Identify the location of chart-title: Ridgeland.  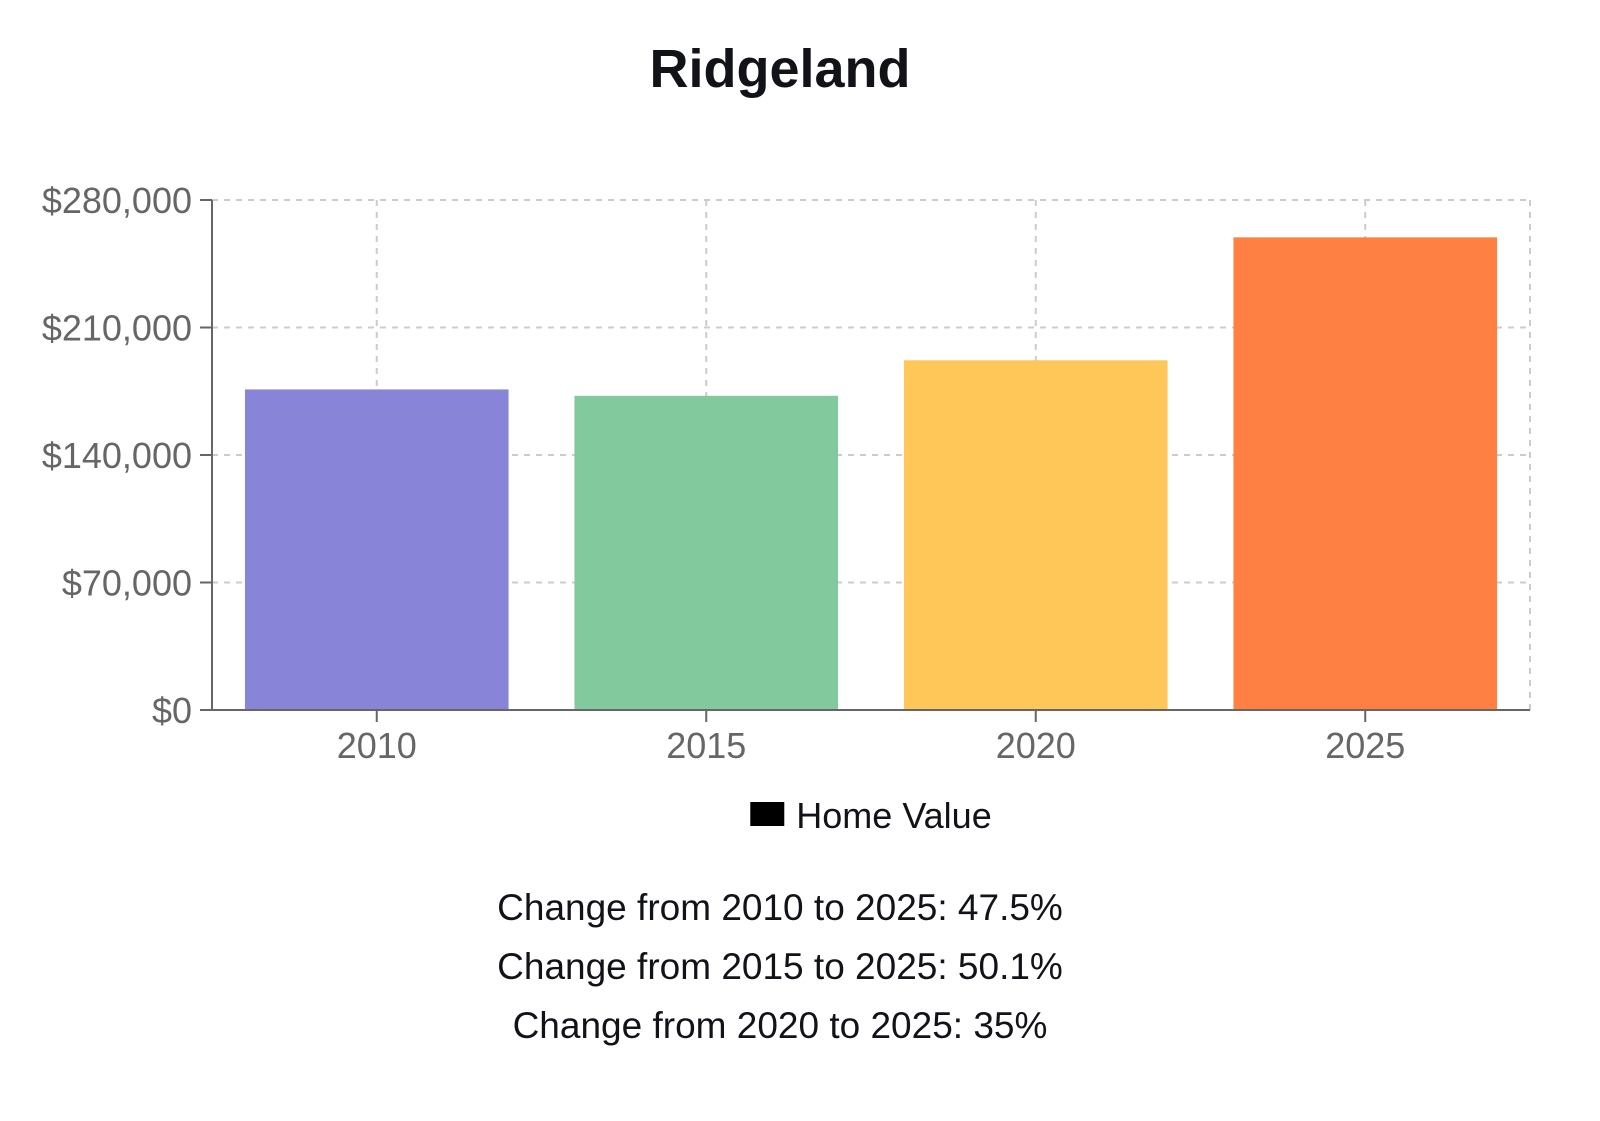
(780, 69).